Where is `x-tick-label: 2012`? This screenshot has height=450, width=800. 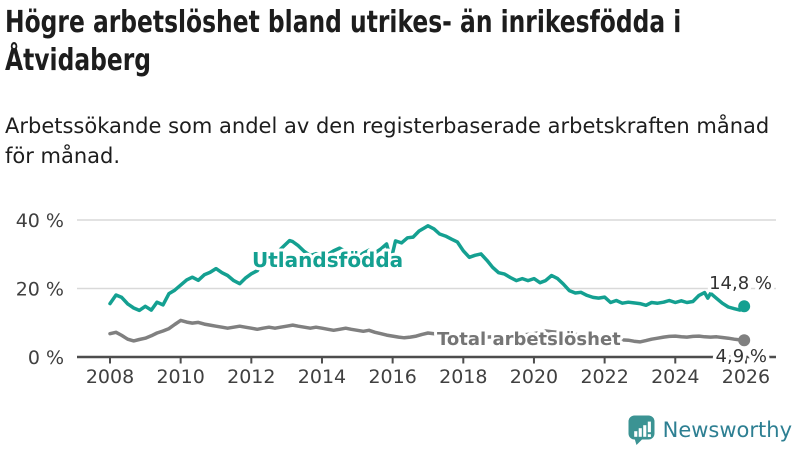 x-tick-label: 2012 is located at coordinates (251, 377).